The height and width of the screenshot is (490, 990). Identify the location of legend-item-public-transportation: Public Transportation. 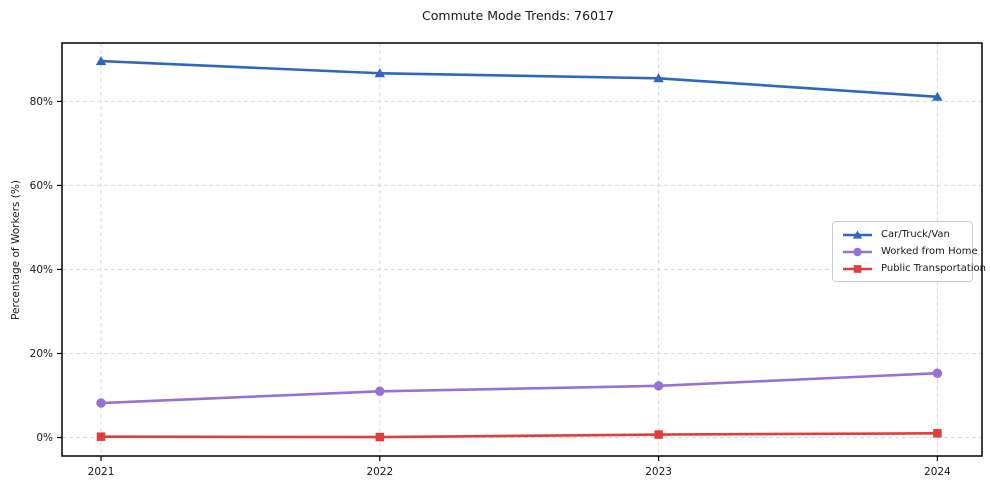
(913, 268).